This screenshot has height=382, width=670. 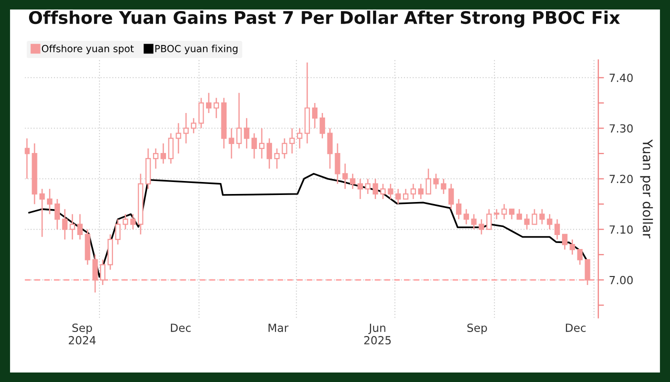 I want to click on y-tick-label: 7.40, so click(x=621, y=78).